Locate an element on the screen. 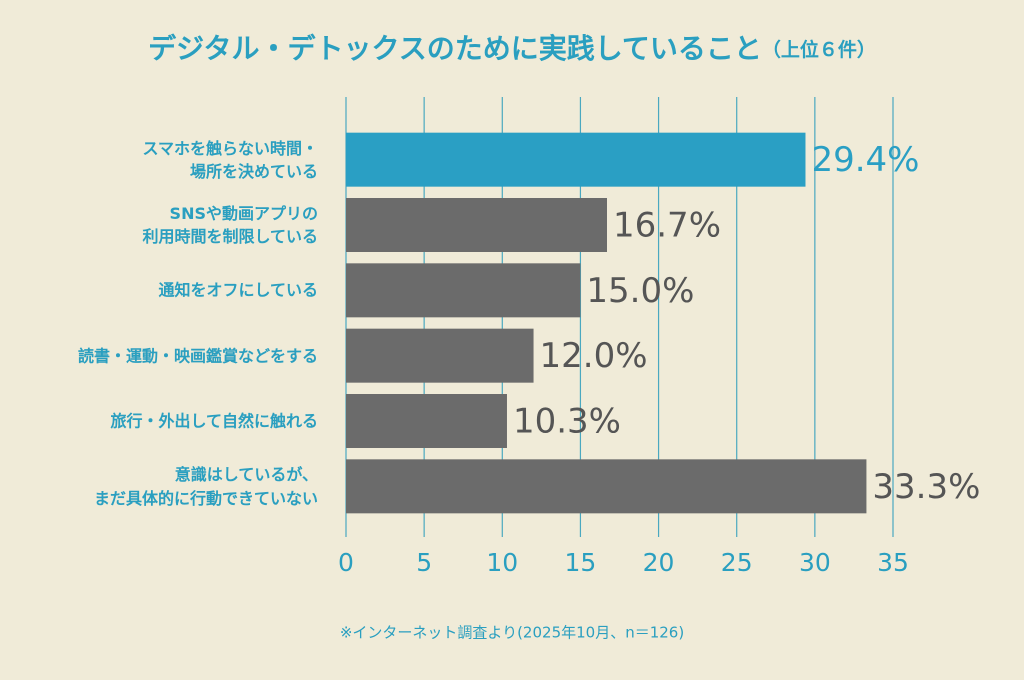 This screenshot has height=680, width=1024. value-label: 29.4% is located at coordinates (865, 160).